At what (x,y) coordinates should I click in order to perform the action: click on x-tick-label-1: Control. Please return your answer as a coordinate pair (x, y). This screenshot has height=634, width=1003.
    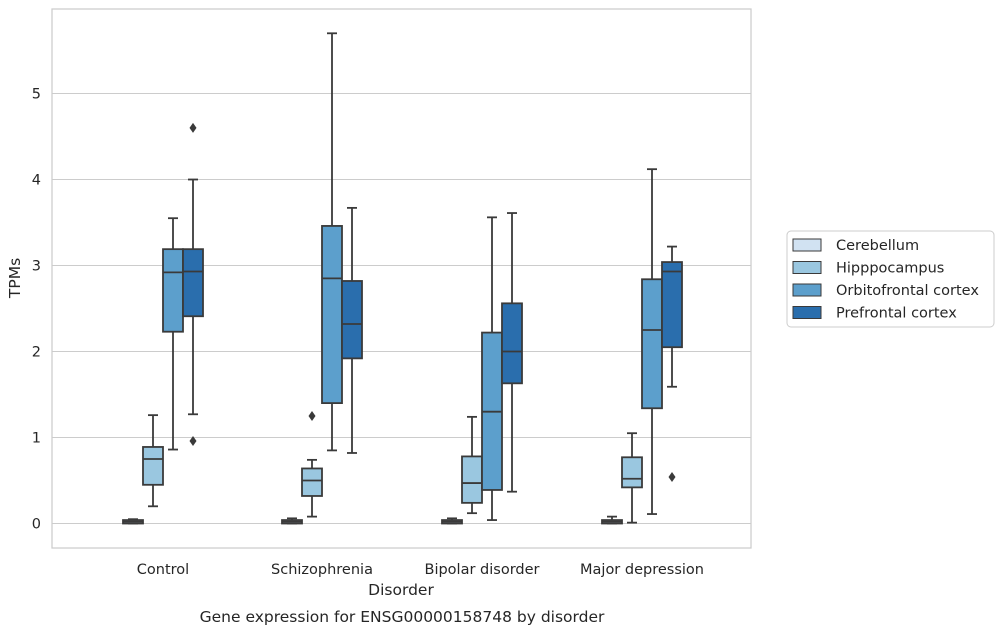
    Looking at the image, I should click on (163, 570).